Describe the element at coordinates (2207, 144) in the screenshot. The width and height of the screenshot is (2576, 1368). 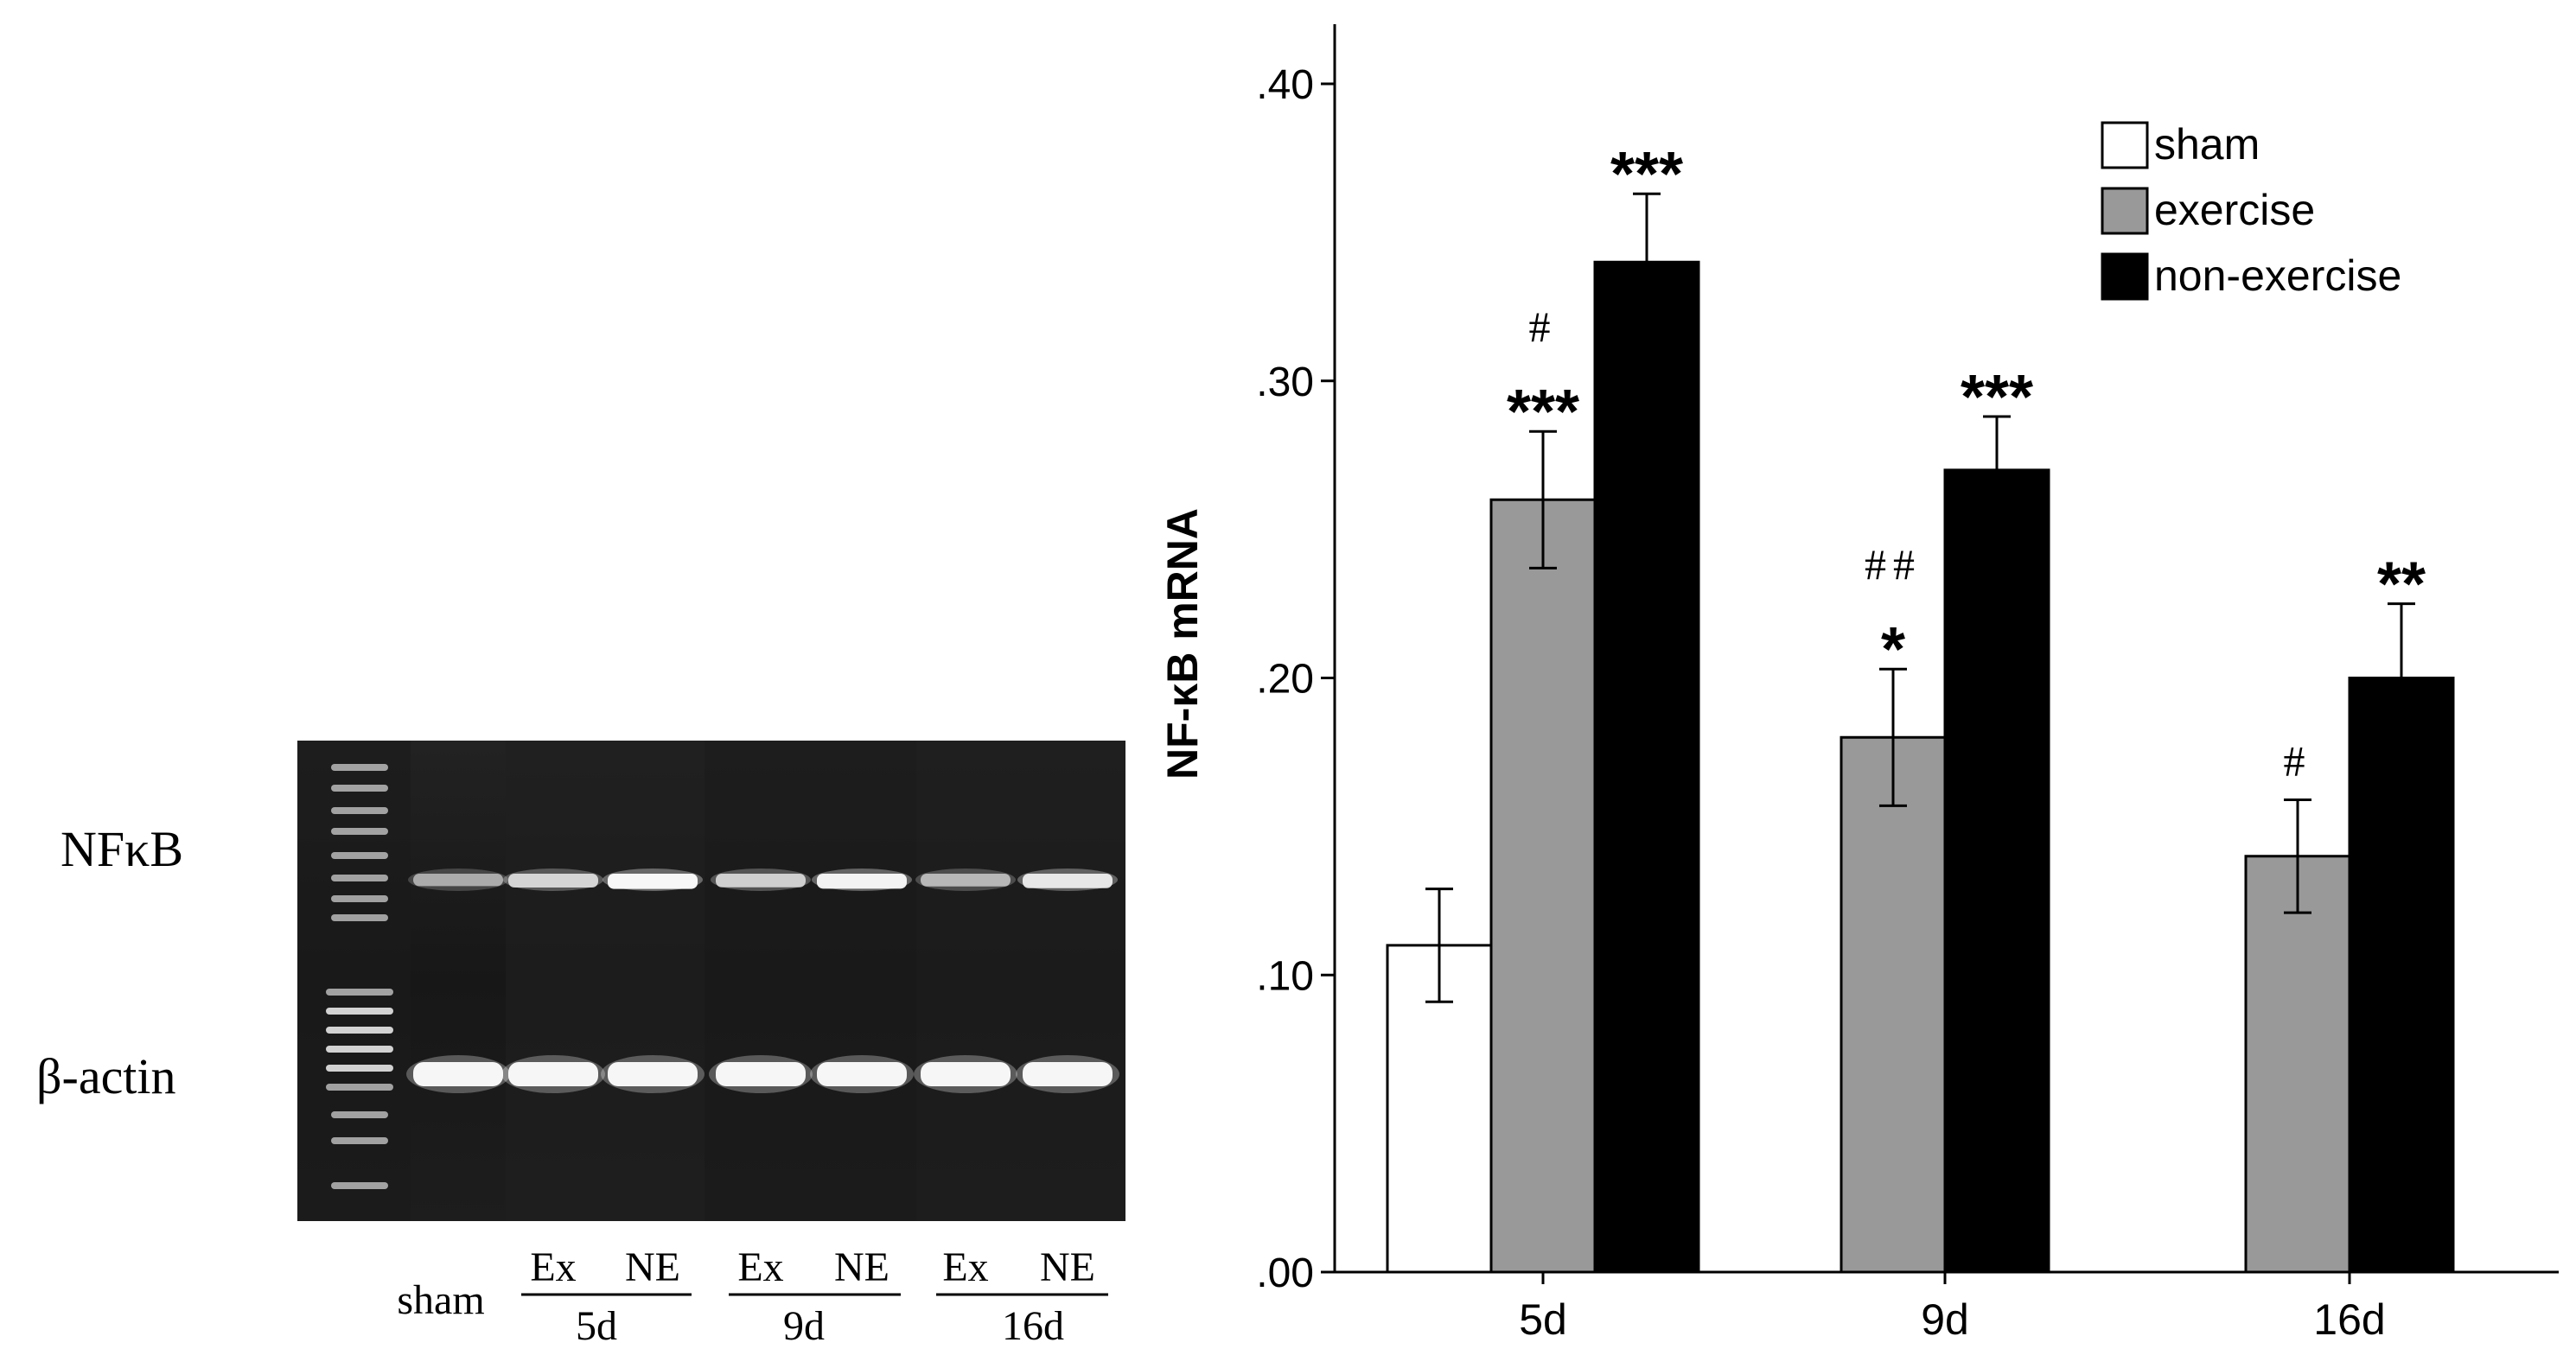
I see `legend-label-sham: sham` at that location.